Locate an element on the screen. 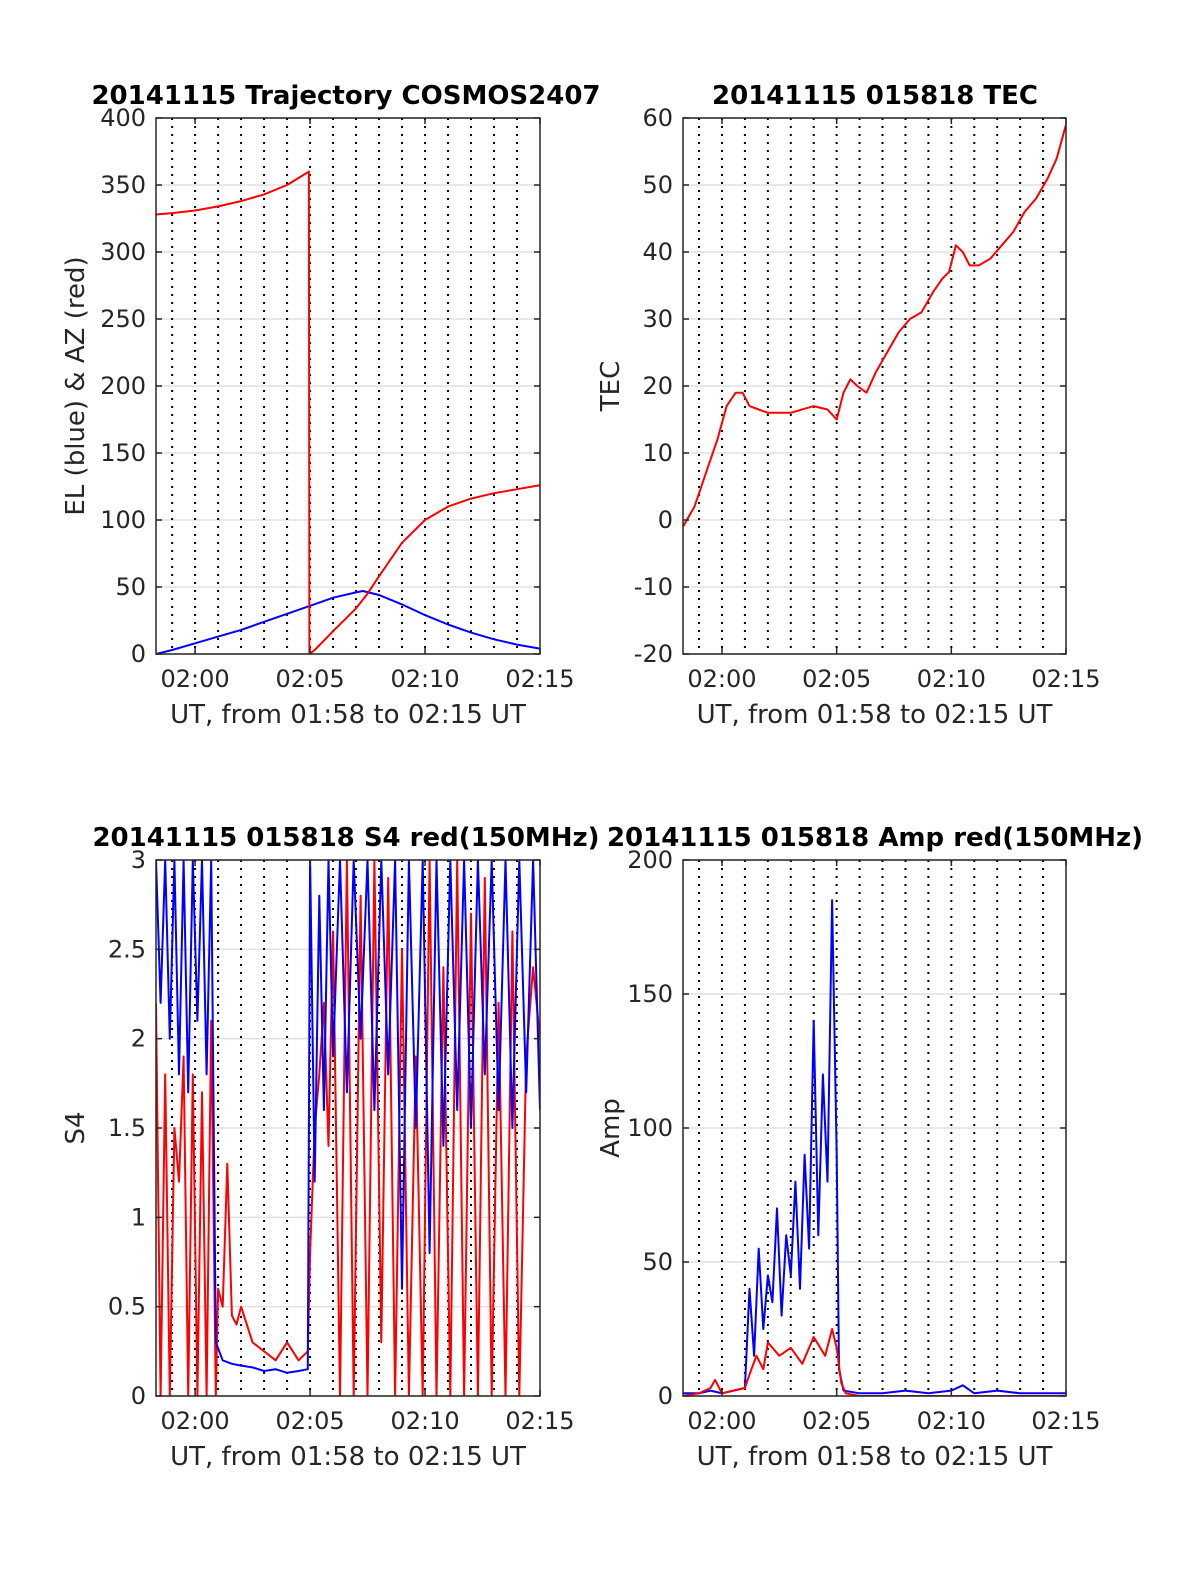 Image resolution: width=1200 pixels, height=1575 pixels. y-tick-label: 60 is located at coordinates (657, 118).